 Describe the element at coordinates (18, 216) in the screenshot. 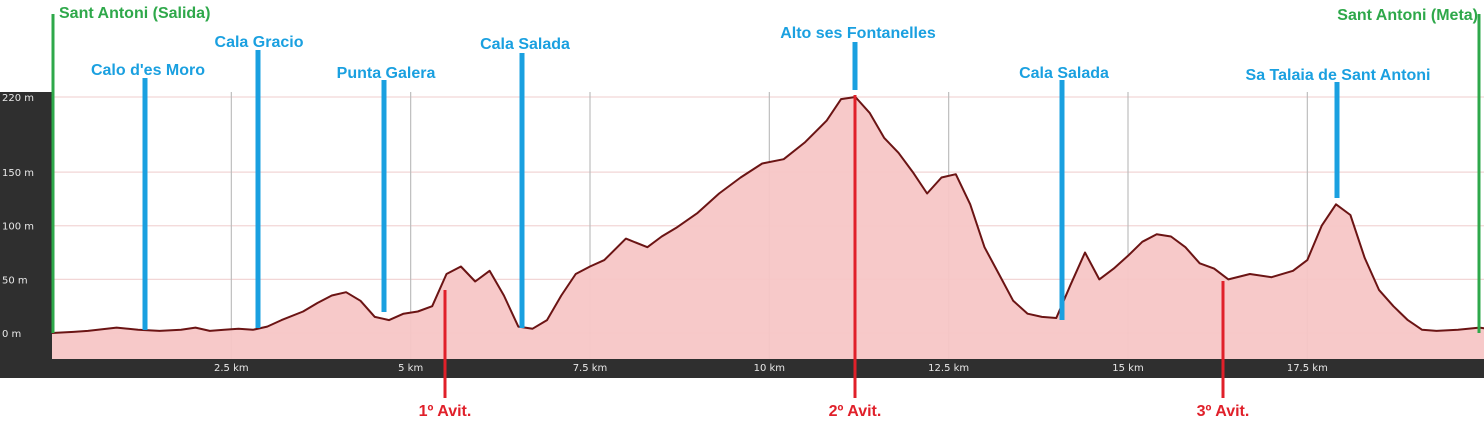

I see `y-axis-ticks: 0 m 50 m 100 m 150 m 220 m` at that location.